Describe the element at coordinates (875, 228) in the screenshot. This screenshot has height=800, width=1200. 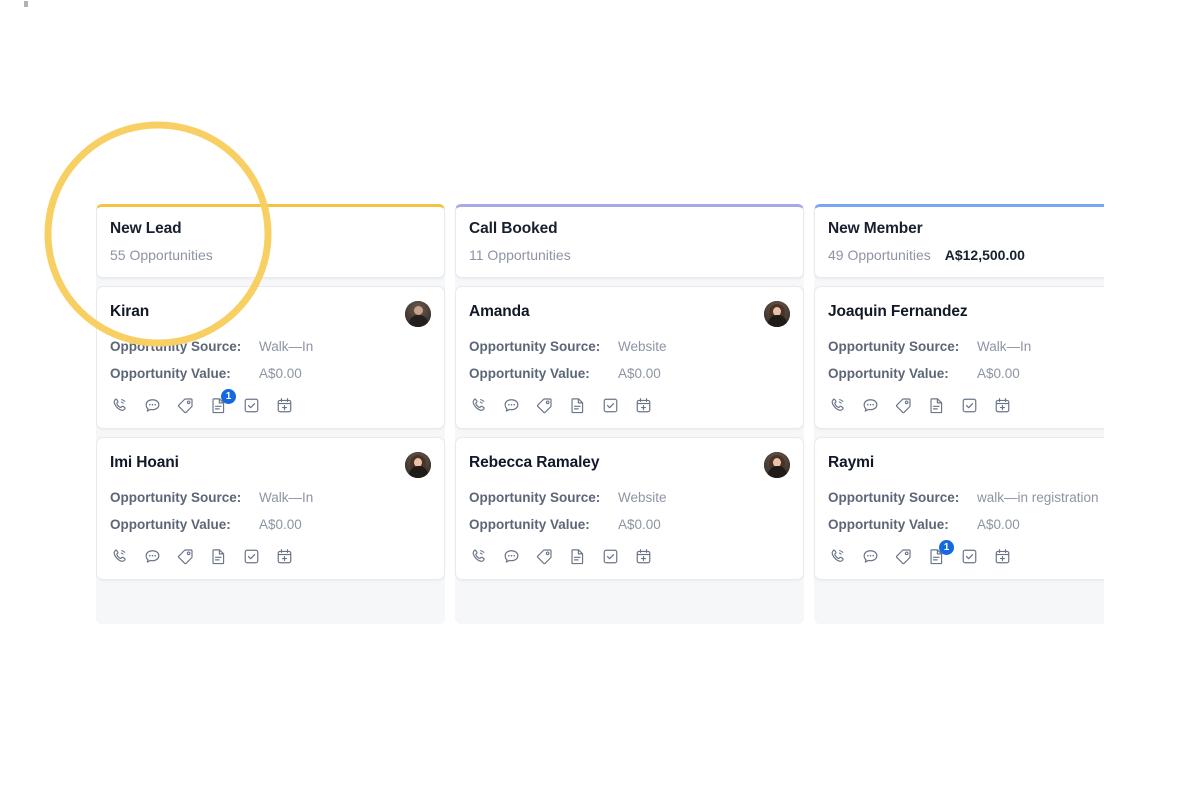
I see `column-title: New Member` at that location.